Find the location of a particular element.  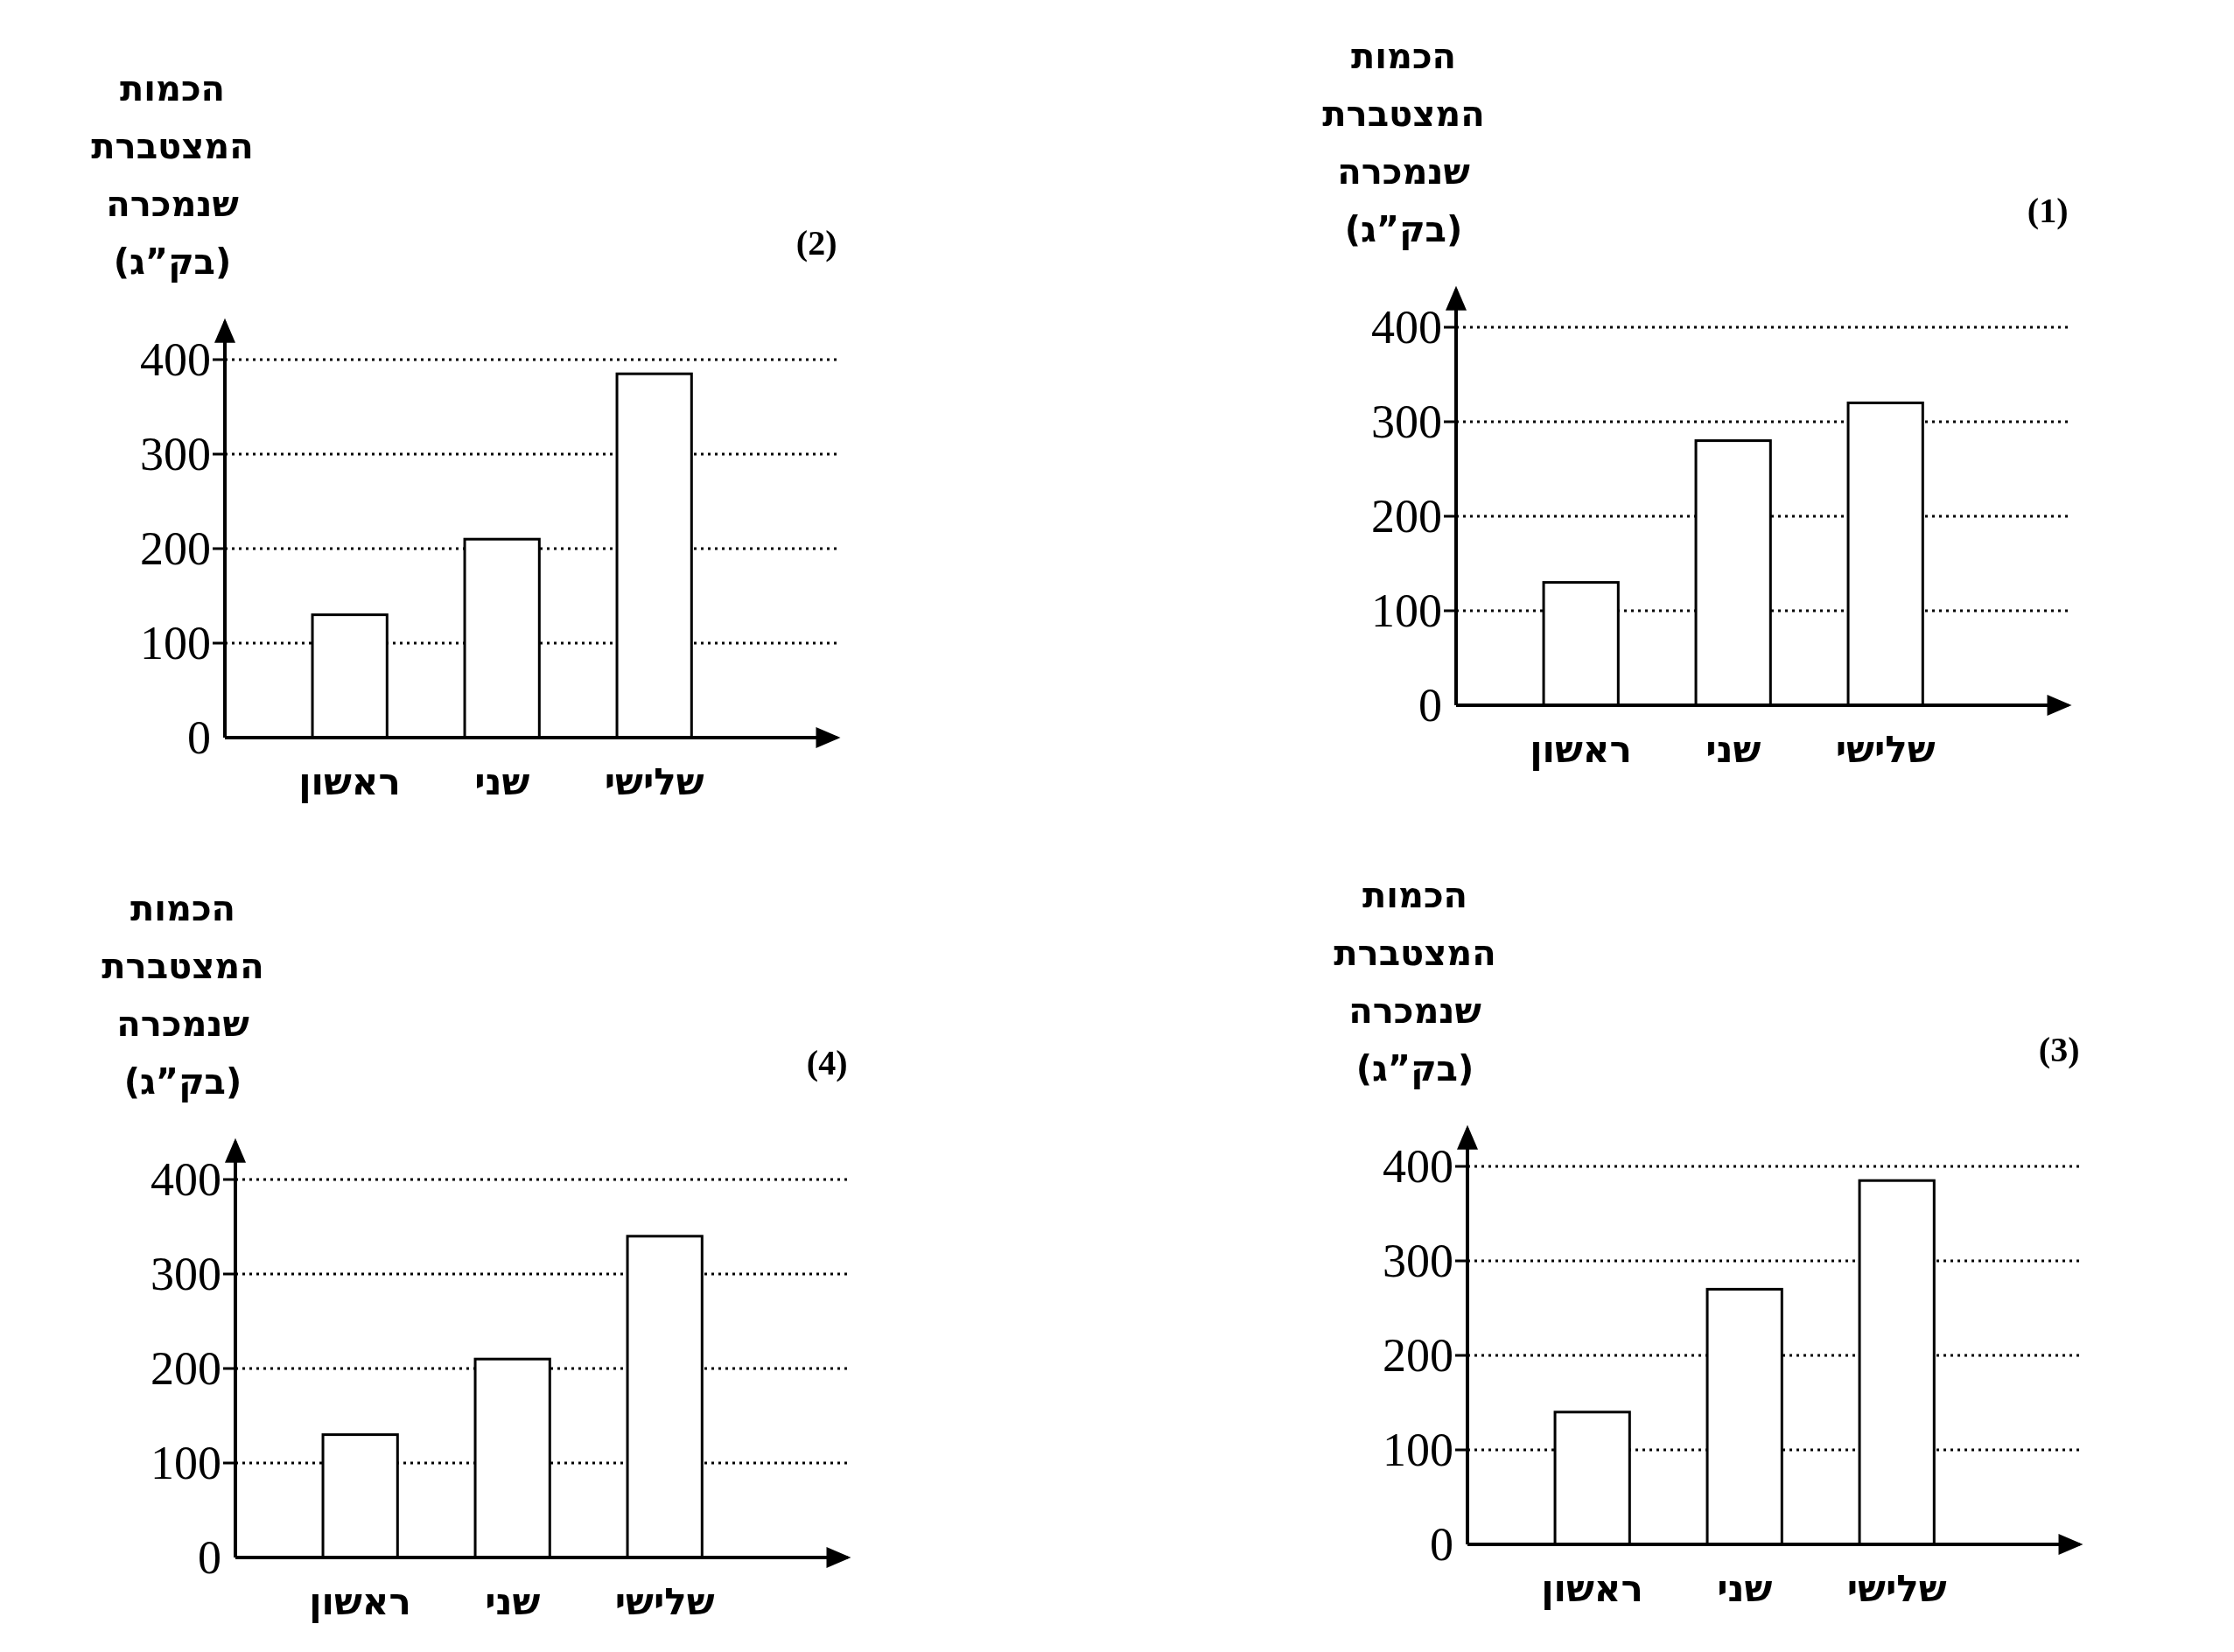

chart-title: (4) is located at coordinates (827, 1062).